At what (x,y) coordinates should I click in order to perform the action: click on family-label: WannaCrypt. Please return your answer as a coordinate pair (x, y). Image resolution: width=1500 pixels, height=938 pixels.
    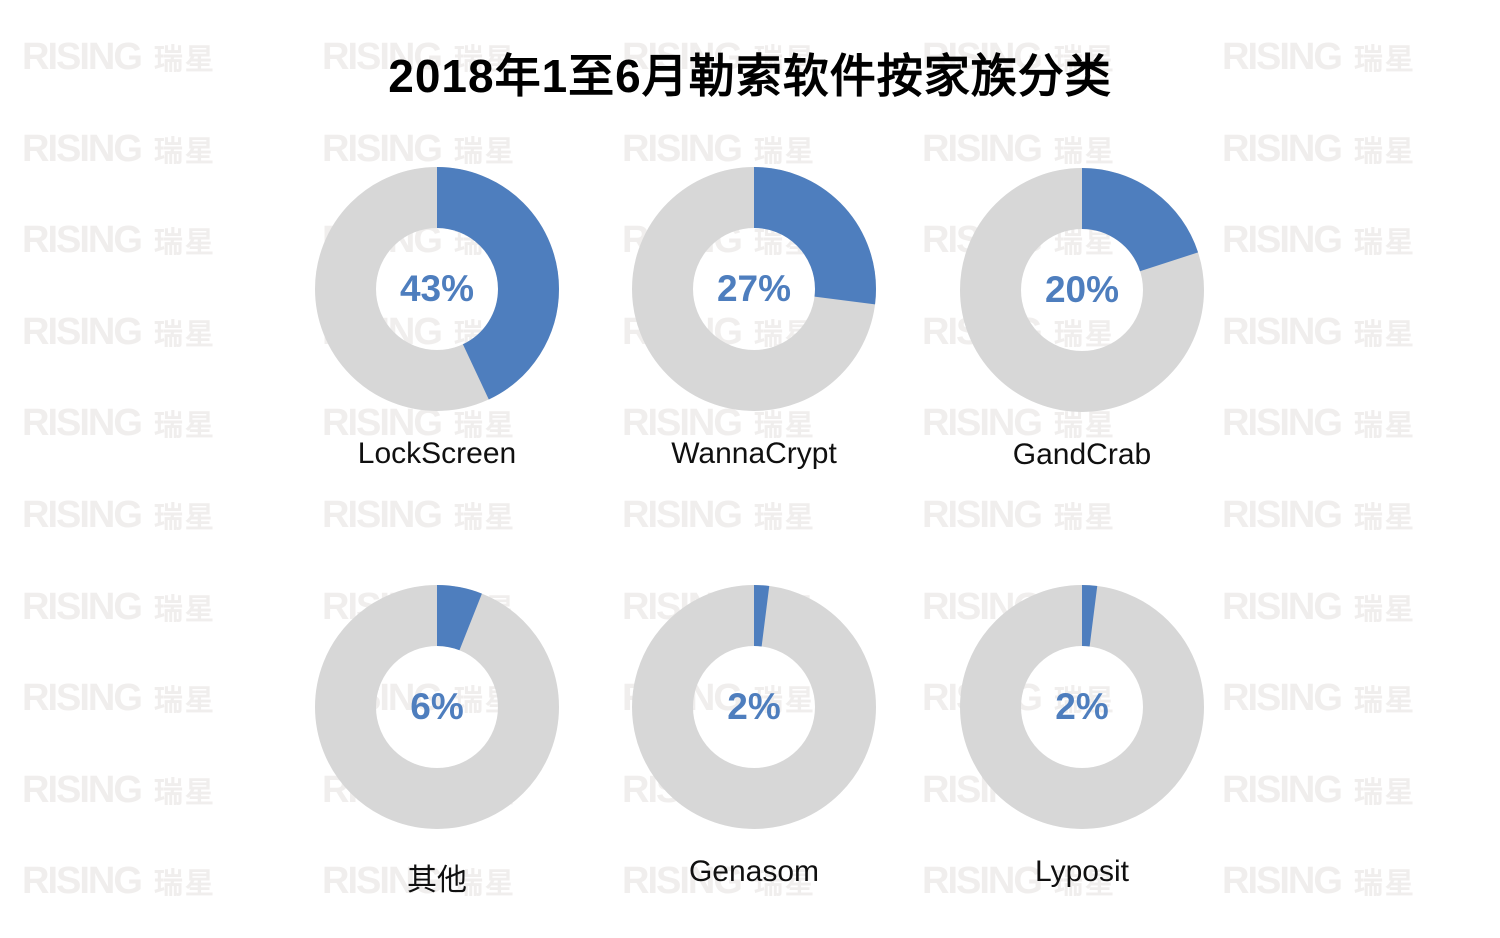
    Looking at the image, I should click on (754, 453).